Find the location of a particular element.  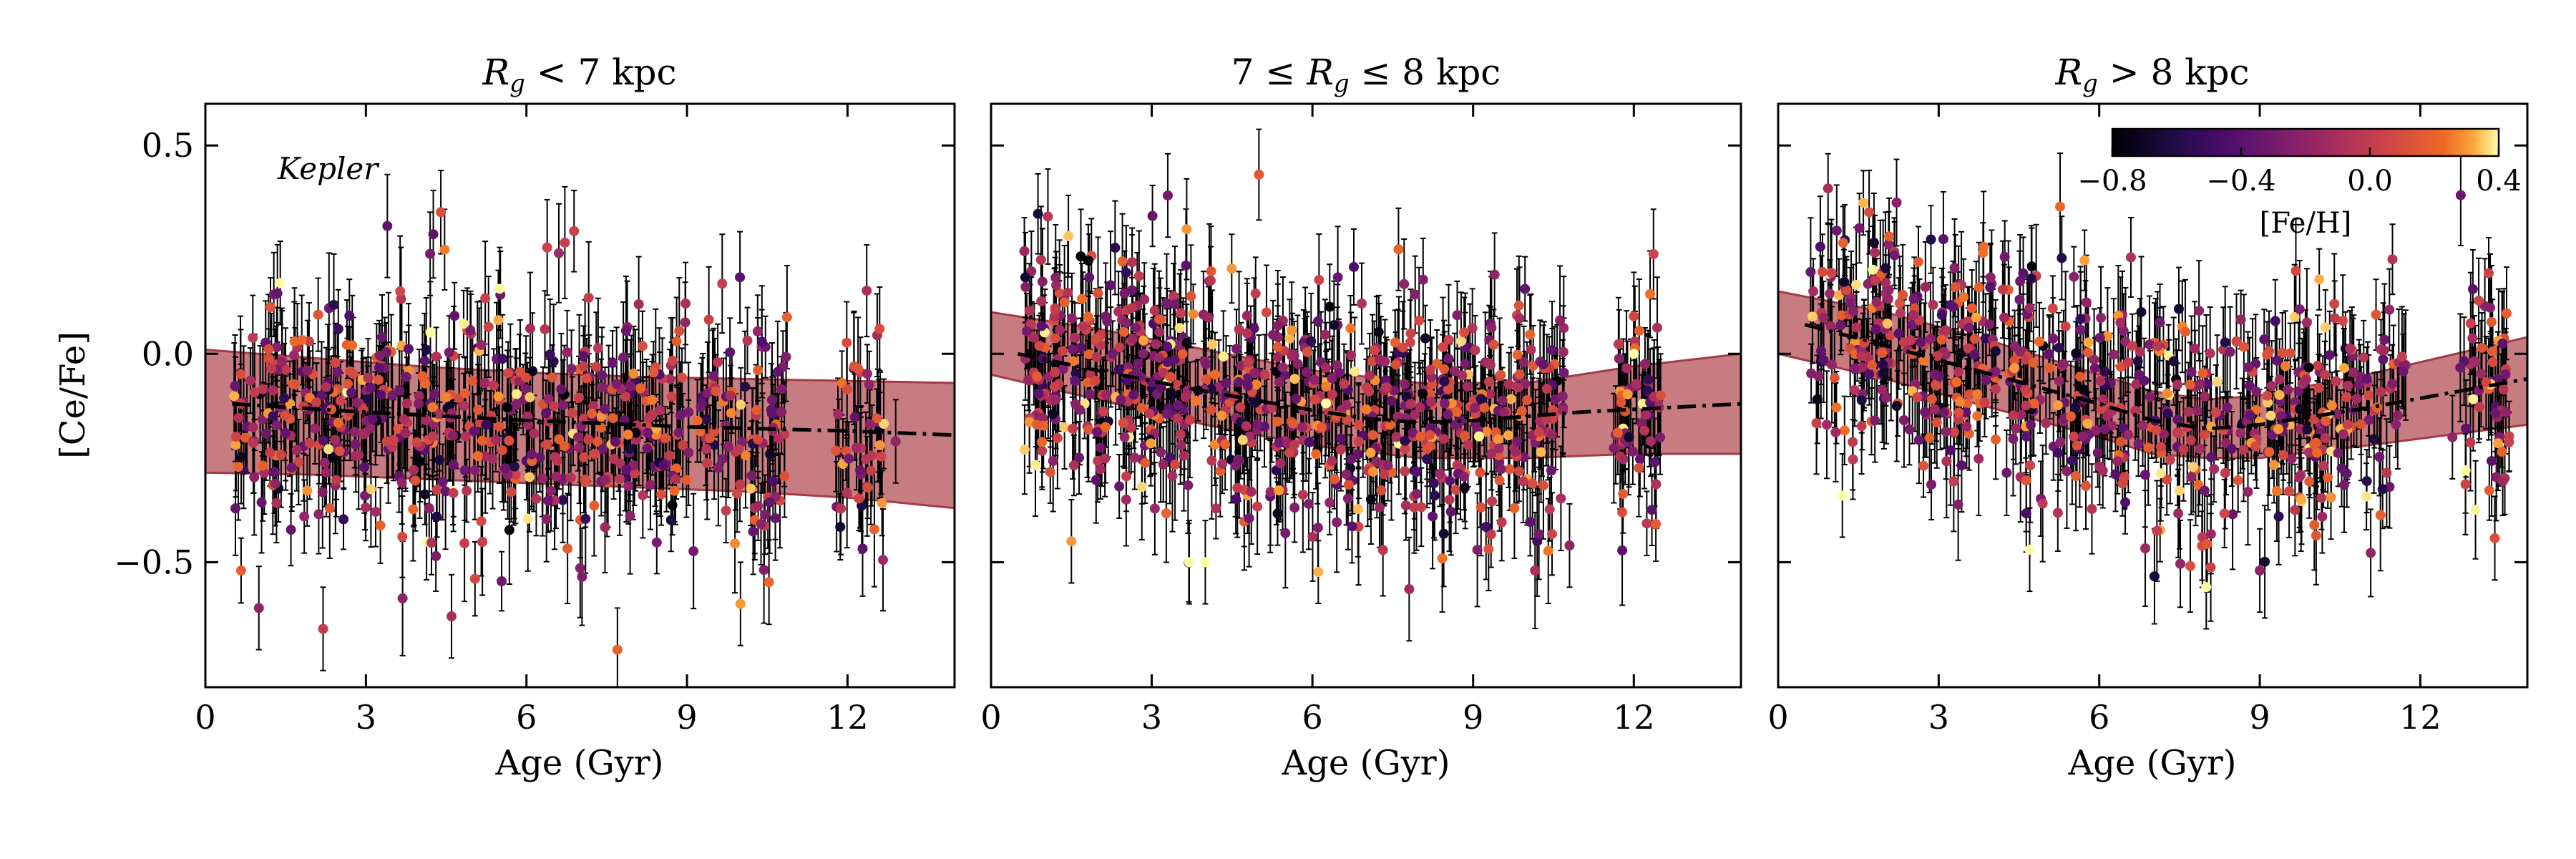

x-tick-label: 12 is located at coordinates (1634, 717).